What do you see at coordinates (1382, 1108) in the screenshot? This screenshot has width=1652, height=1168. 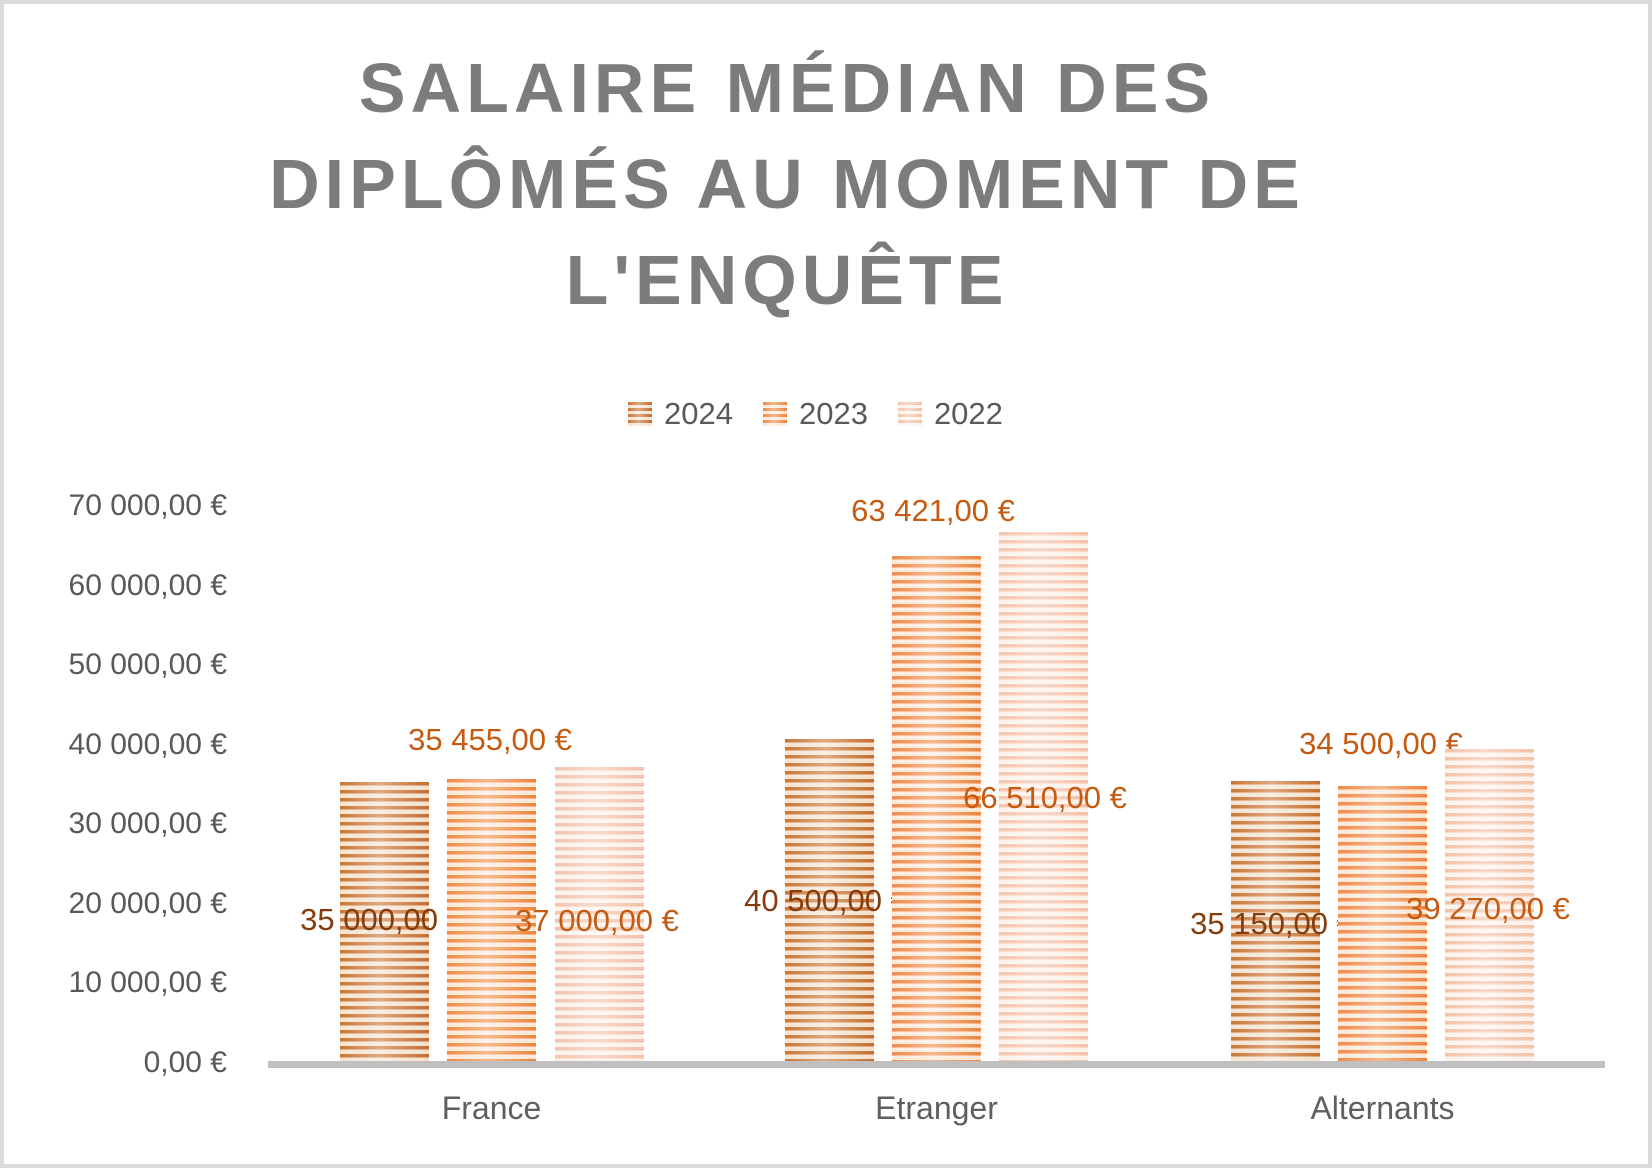 I see `category-label-alternants: Alternants` at bounding box center [1382, 1108].